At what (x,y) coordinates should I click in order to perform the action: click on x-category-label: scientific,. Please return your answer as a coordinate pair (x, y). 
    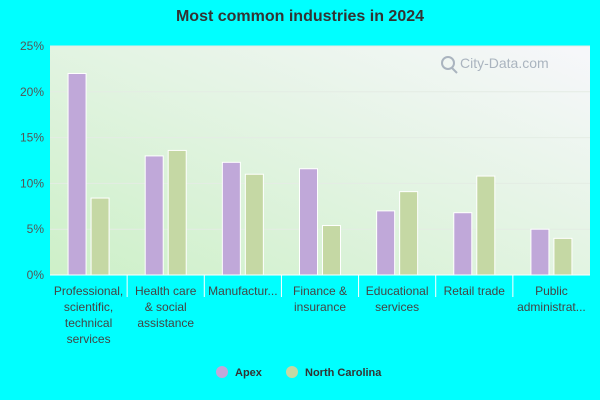
    Looking at the image, I should click on (88, 307).